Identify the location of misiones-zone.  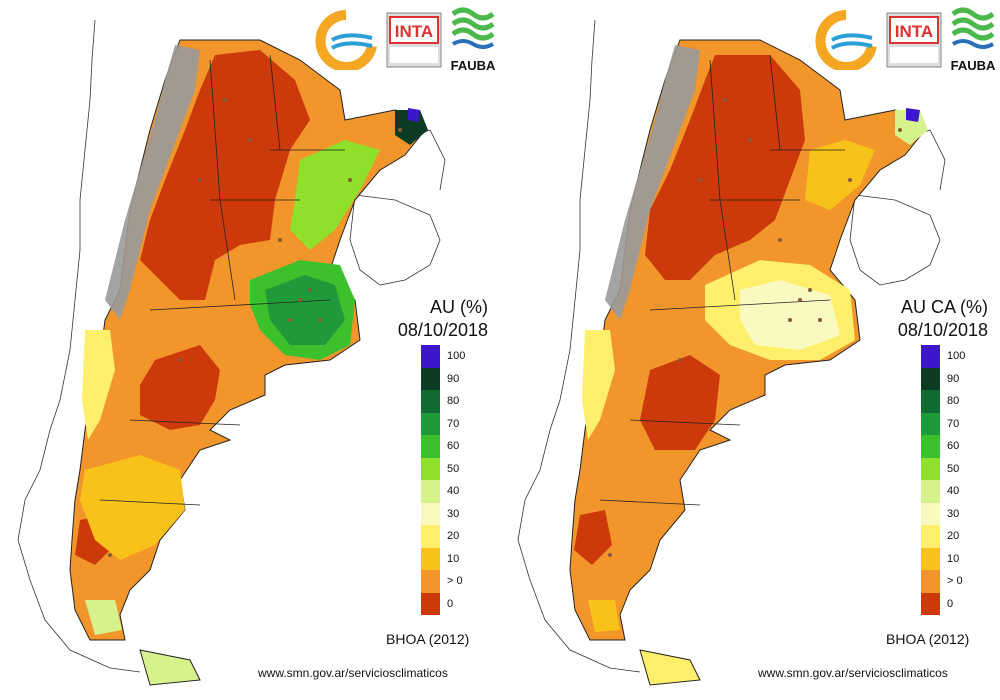
(911, 127).